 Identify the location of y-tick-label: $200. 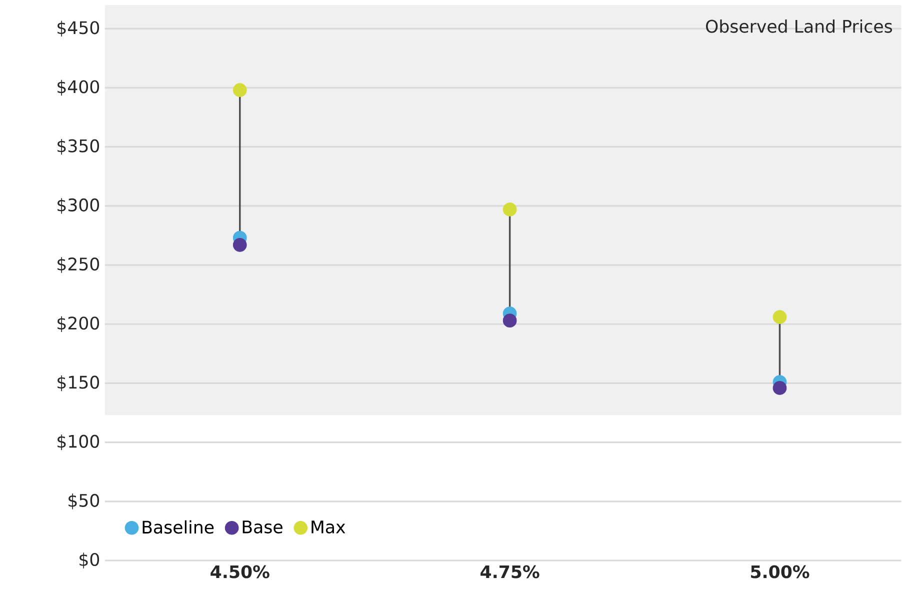
(79, 324).